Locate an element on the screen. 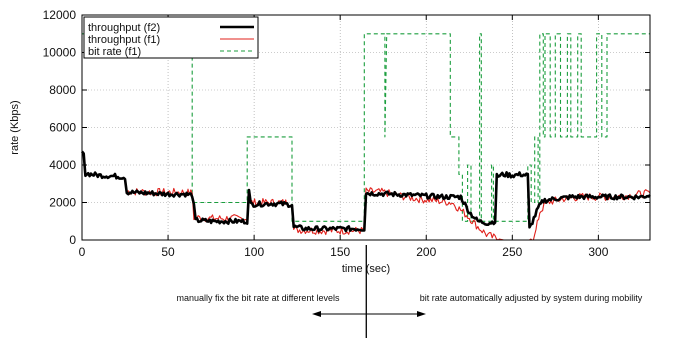  x-tick-label: 0 is located at coordinates (82, 252).